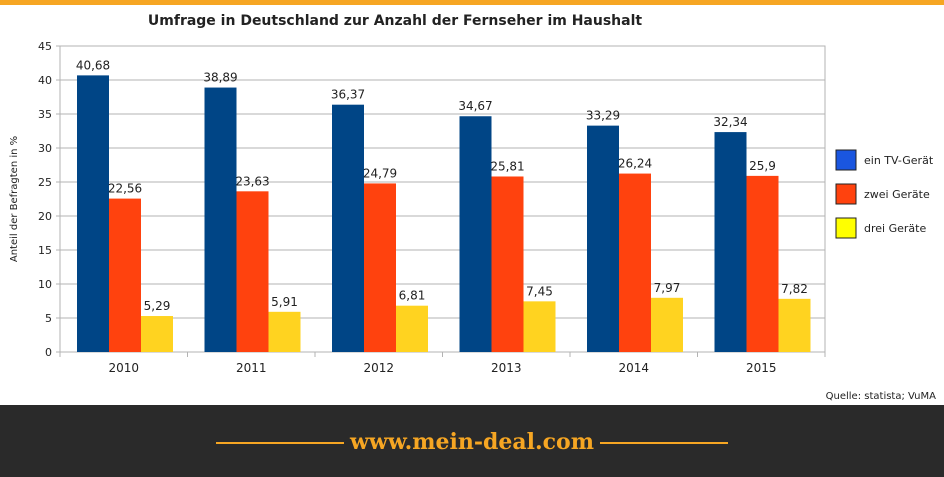  What do you see at coordinates (378, 368) in the screenshot?
I see `x-tick-label: 2012` at bounding box center [378, 368].